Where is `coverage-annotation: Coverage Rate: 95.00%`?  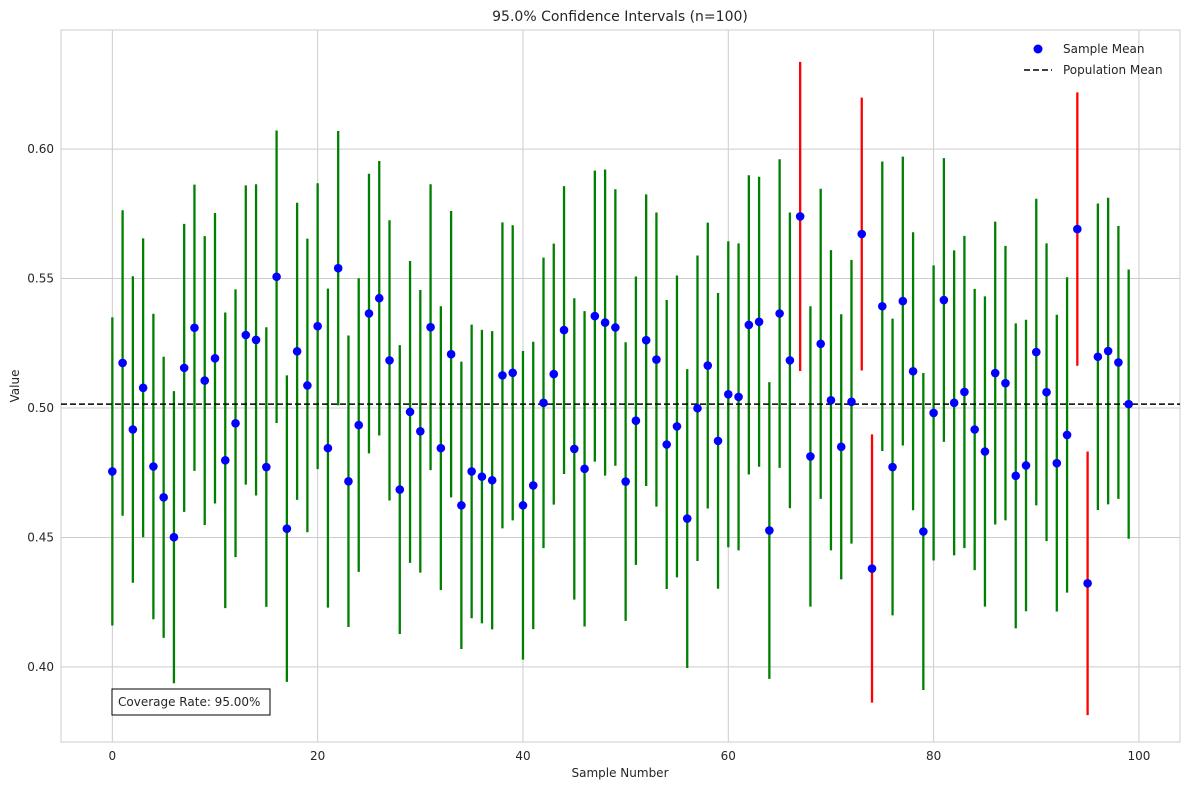 coverage-annotation: Coverage Rate: 95.00% is located at coordinates (191, 702).